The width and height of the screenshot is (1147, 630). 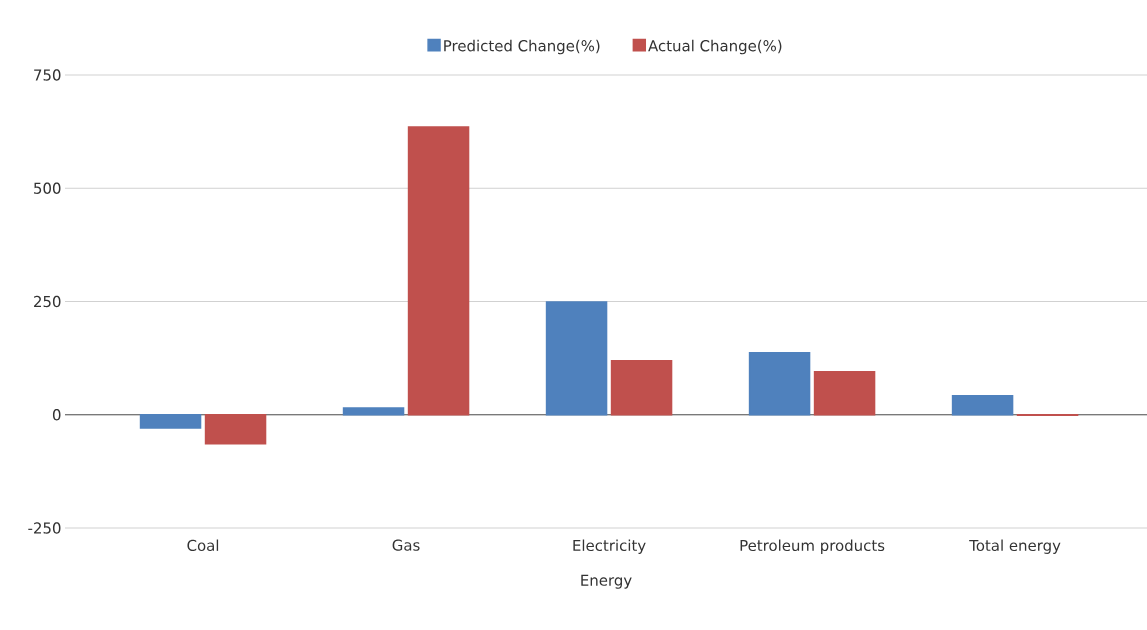 I want to click on y-tick-label: 500, so click(x=47, y=188).